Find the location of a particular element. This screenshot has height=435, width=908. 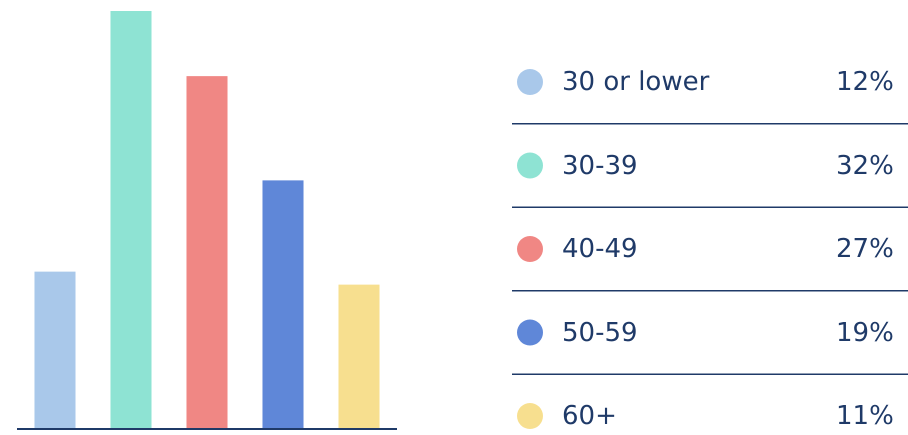

data-label: 12% is located at coordinates (865, 82).